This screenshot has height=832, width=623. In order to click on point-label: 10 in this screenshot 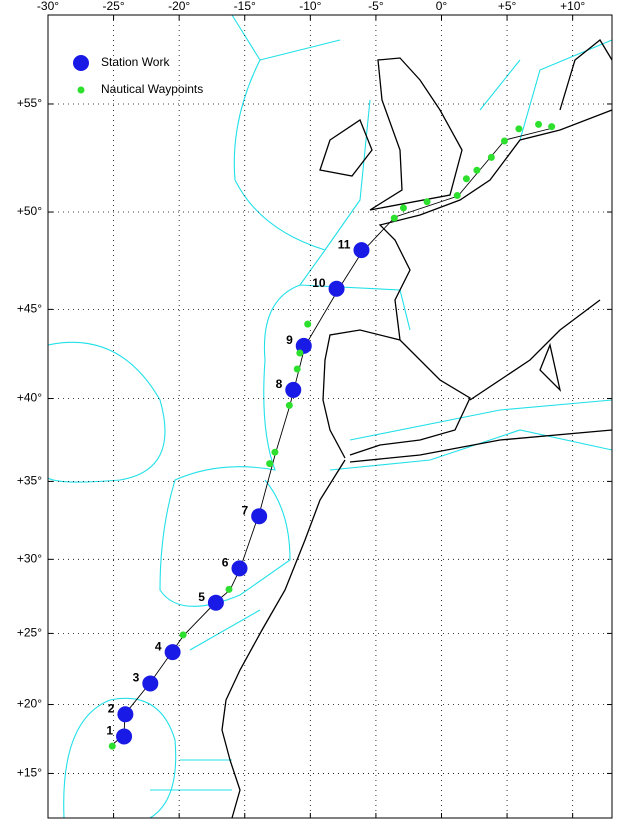, I will do `click(319, 283)`.